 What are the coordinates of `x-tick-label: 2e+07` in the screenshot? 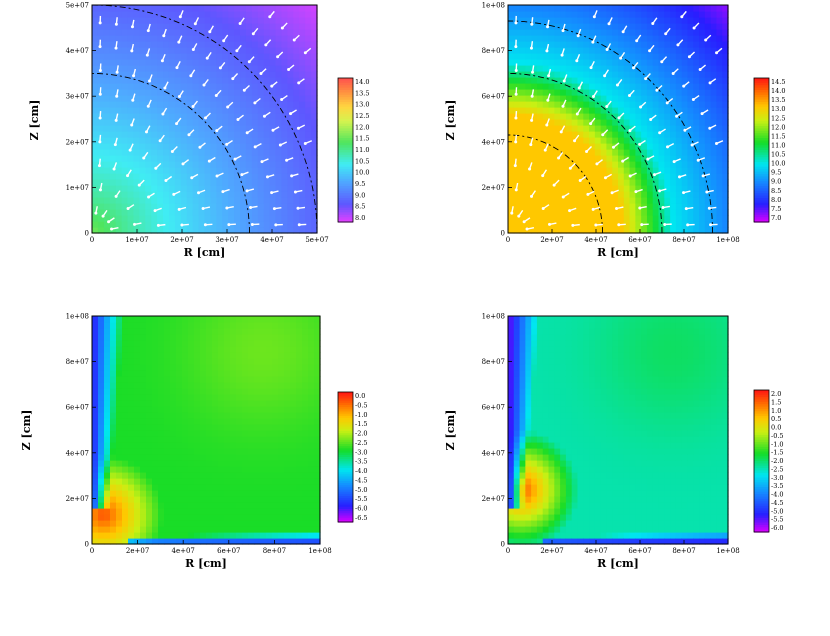 It's located at (551, 240).